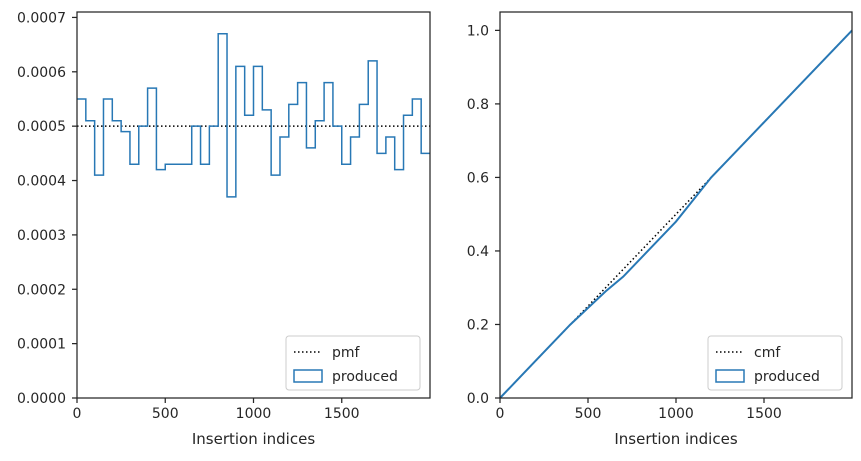 This screenshot has width=861, height=461. I want to click on y-tick-label: 0.6, so click(478, 178).